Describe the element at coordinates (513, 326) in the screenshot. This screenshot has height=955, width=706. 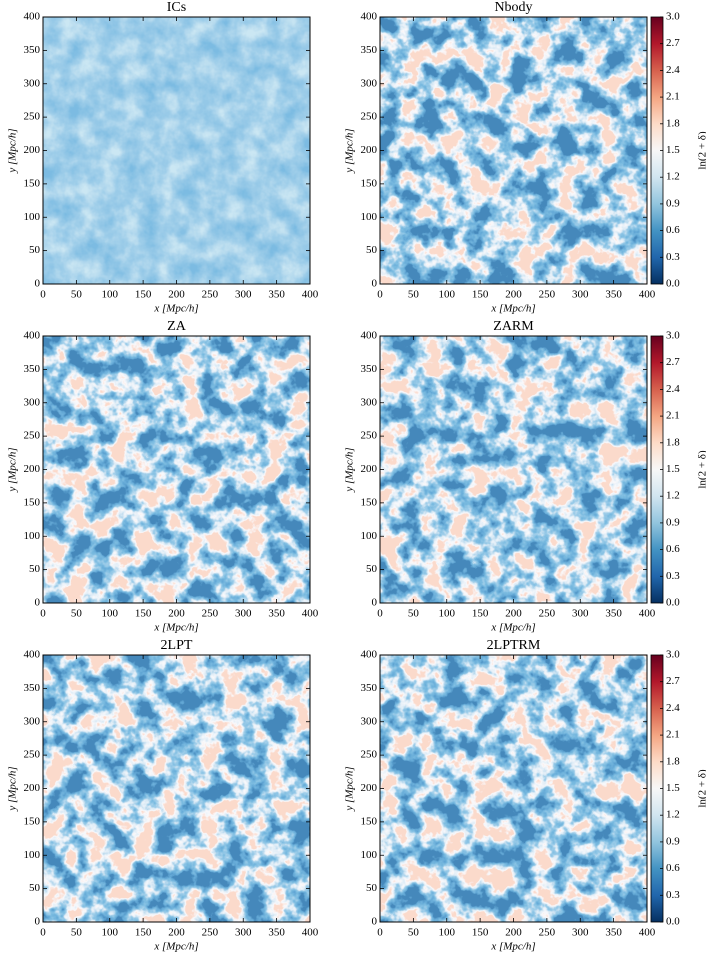
I see `panel-title: ZARM` at that location.